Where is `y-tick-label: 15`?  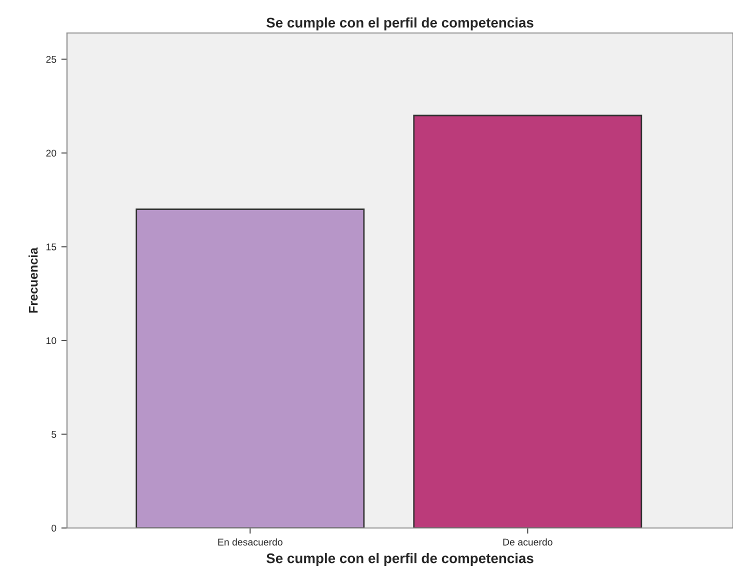 y-tick-label: 15 is located at coordinates (51, 247).